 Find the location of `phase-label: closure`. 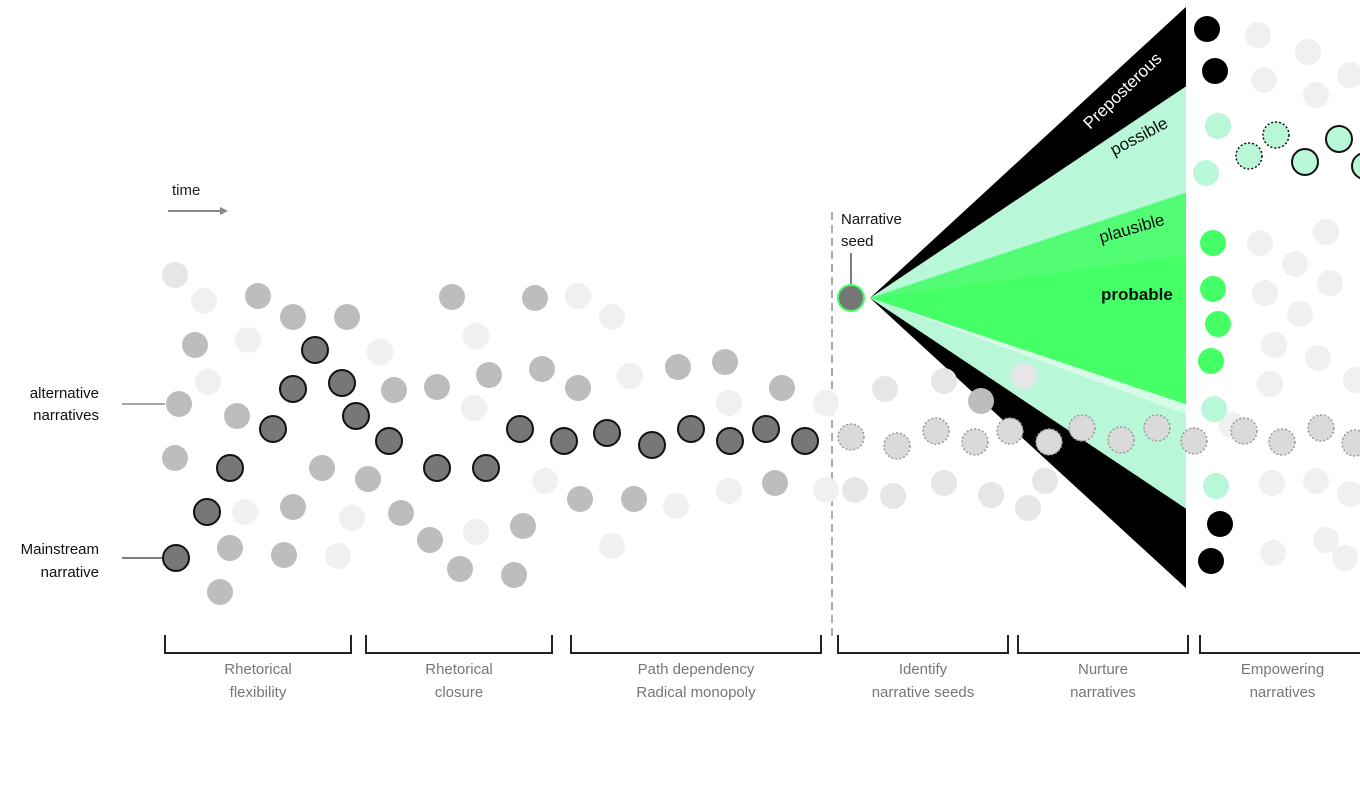

phase-label: closure is located at coordinates (459, 692).